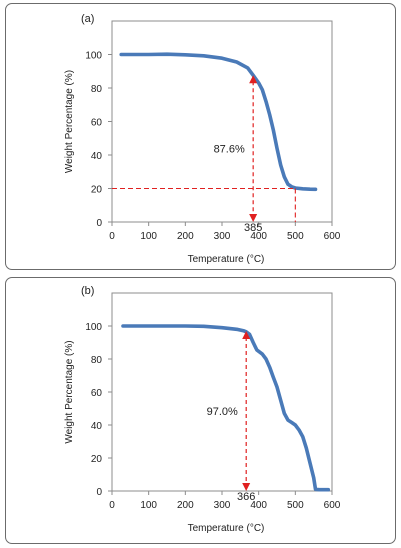  Describe the element at coordinates (246, 487) in the screenshot. I see `marker-arrowhead-down-b` at that location.